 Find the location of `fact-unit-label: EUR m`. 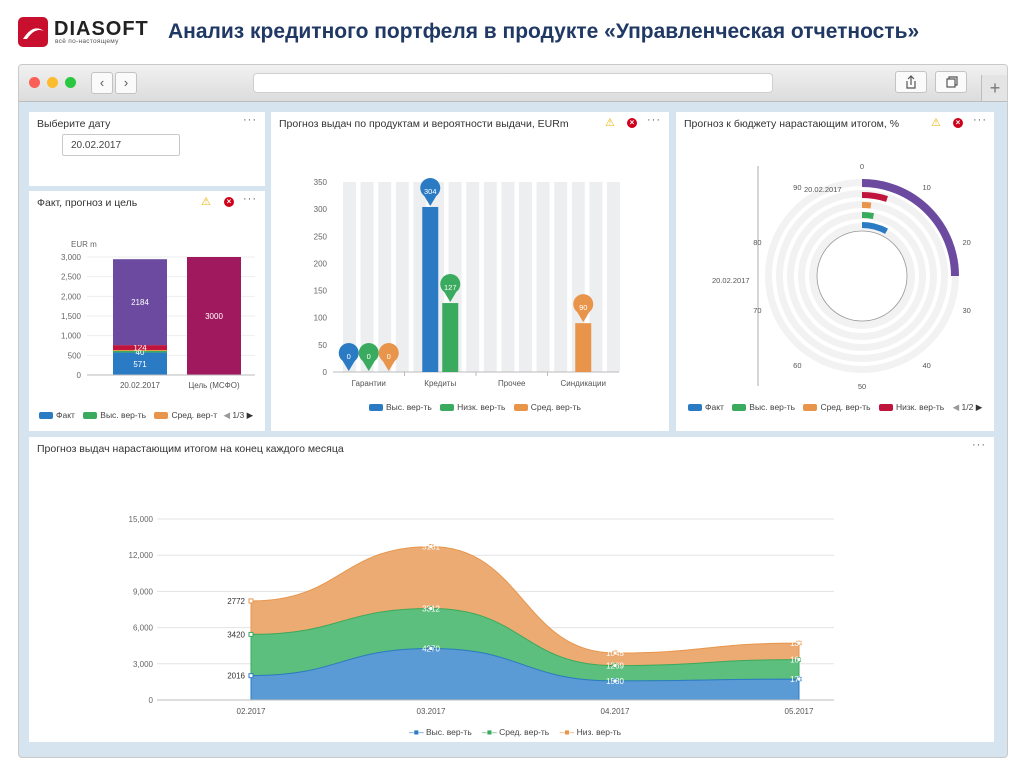

fact-unit-label: EUR m is located at coordinates (84, 244).